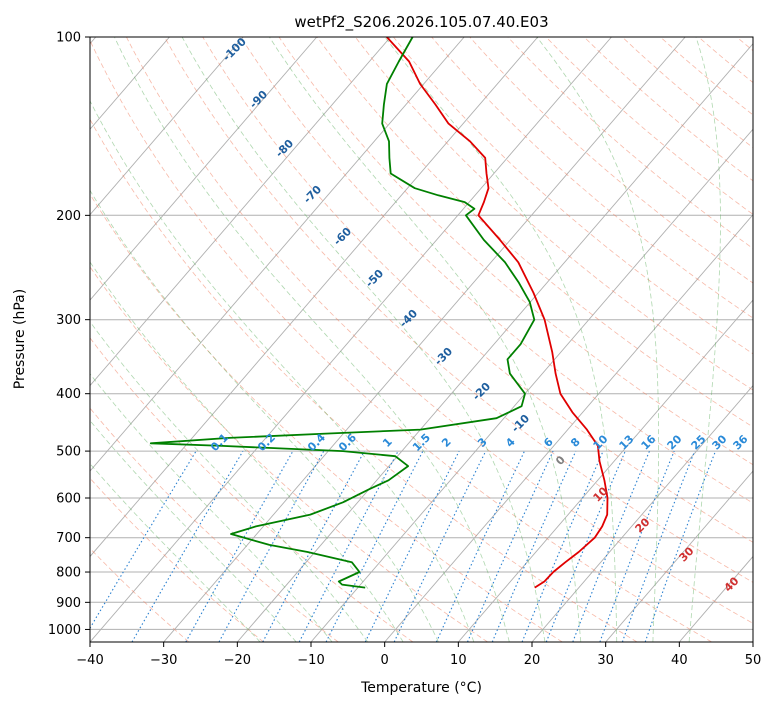 The image size is (775, 708). I want to click on y-axis-label: Pressure (hPa), so click(20, 339).